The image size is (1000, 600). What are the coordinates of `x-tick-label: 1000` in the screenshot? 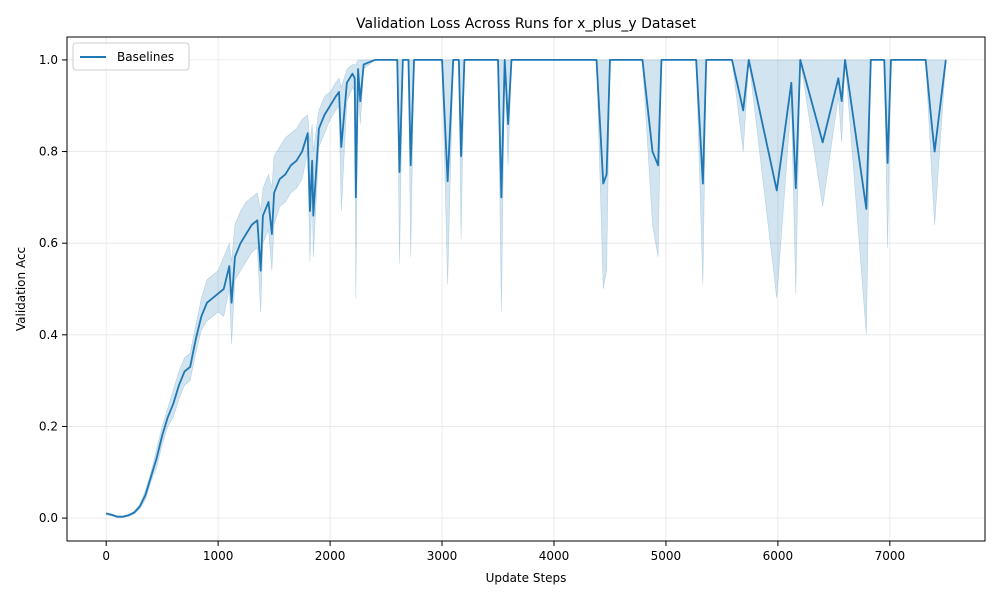 It's located at (218, 556).